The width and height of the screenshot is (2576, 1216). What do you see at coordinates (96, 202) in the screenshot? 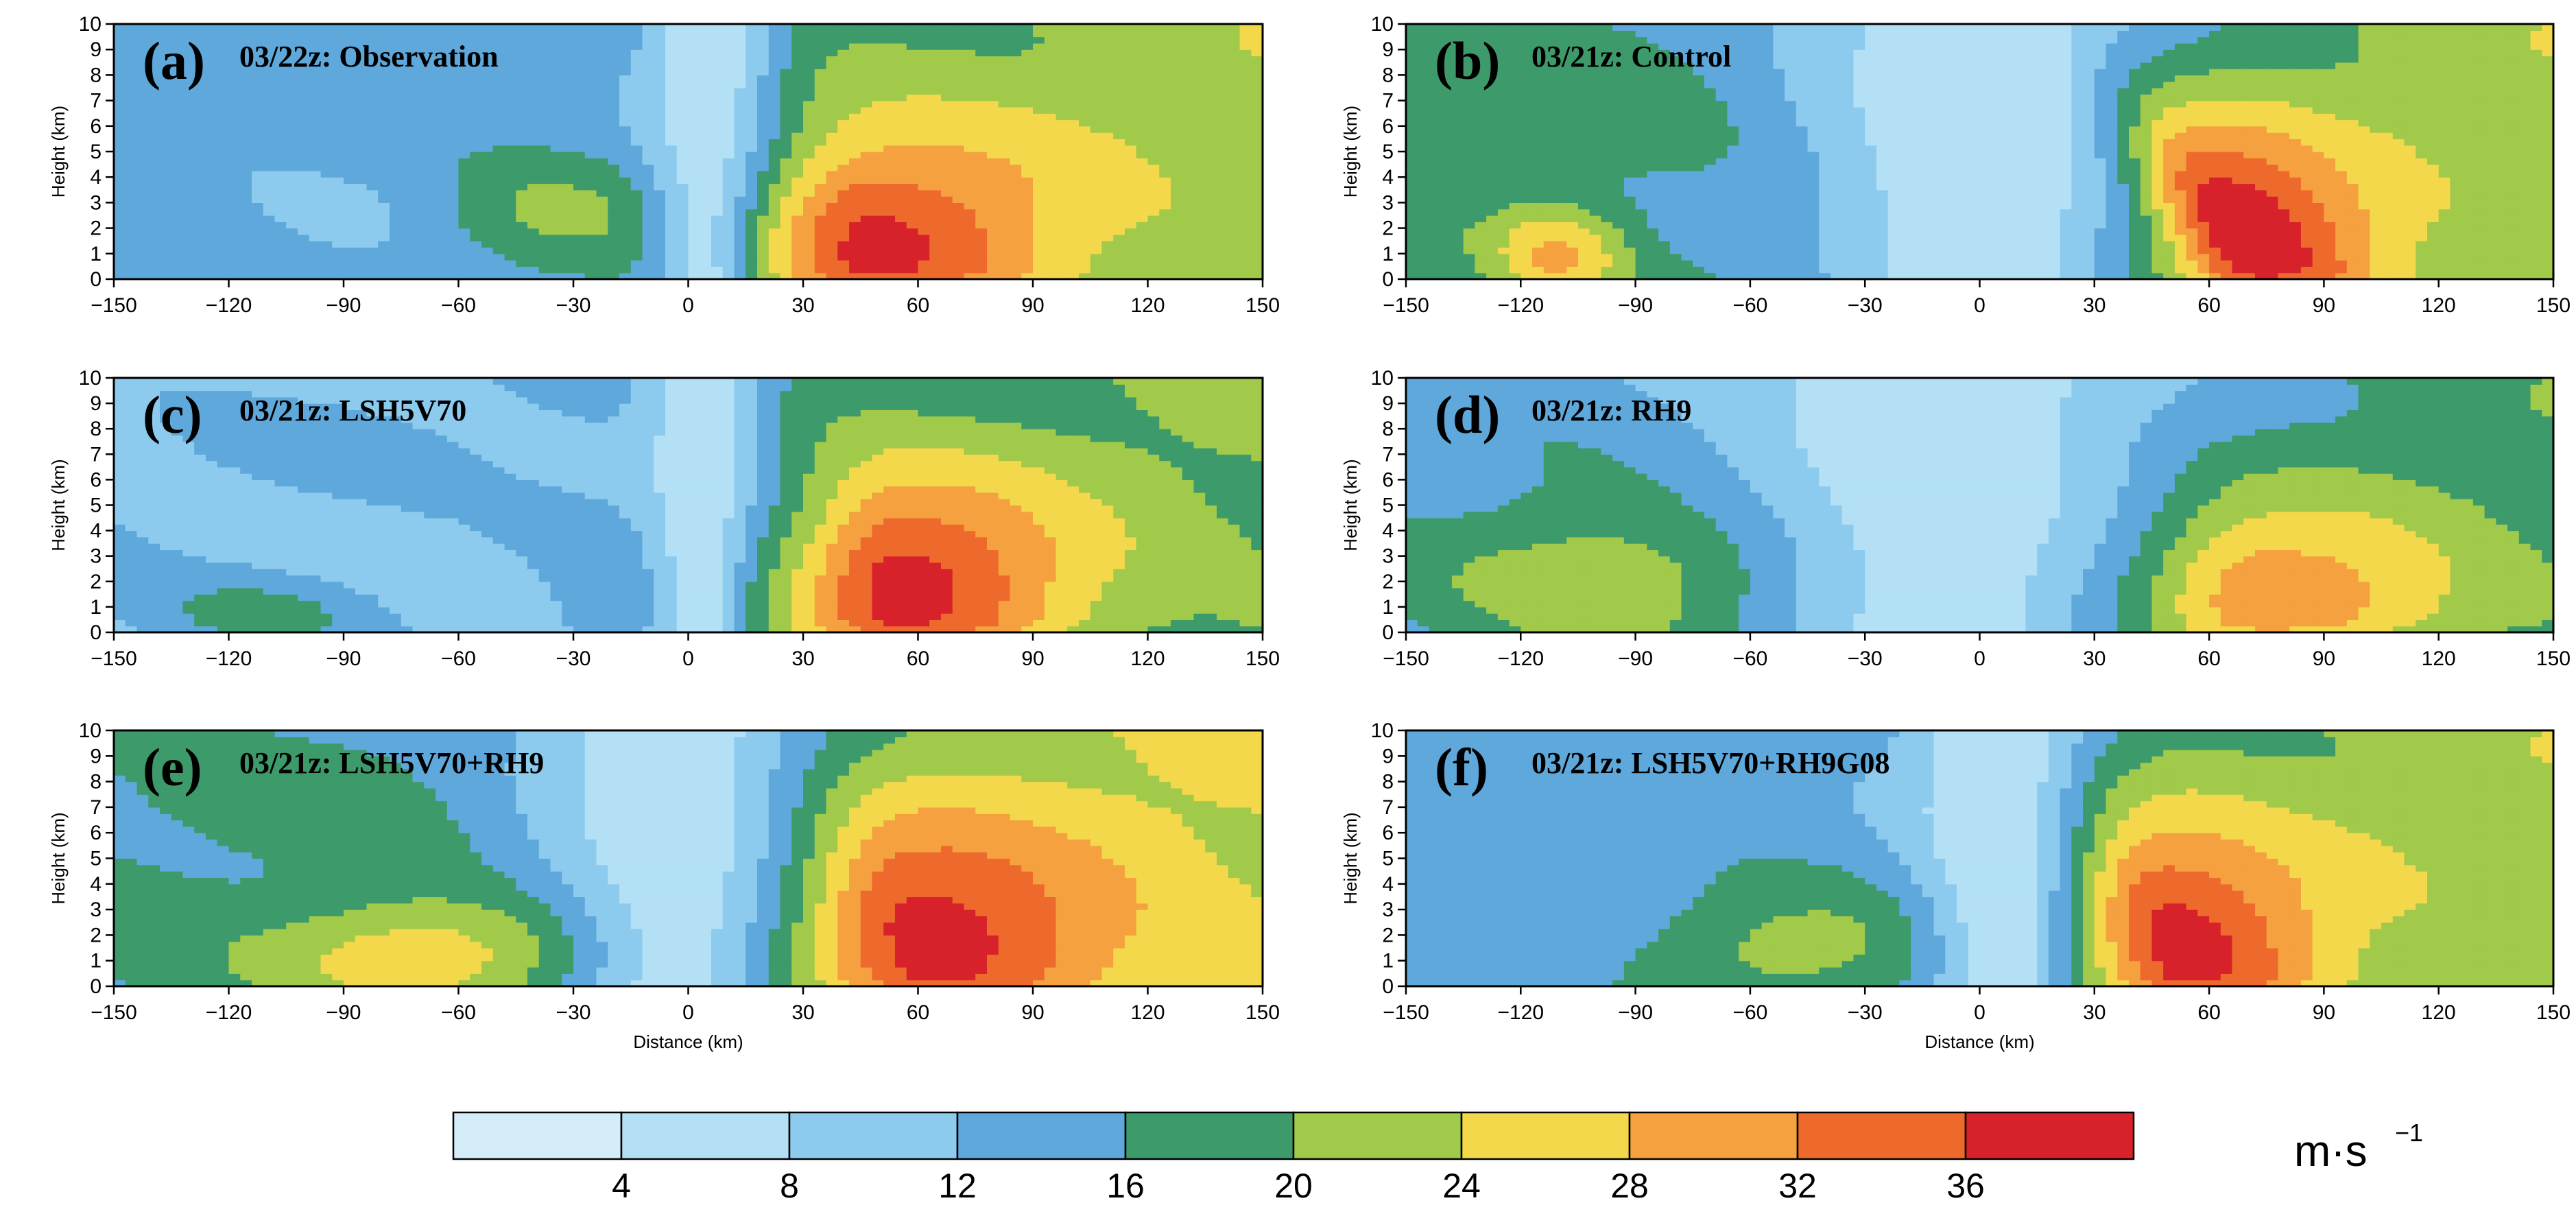
I see `y-tick-label: 3` at bounding box center [96, 202].